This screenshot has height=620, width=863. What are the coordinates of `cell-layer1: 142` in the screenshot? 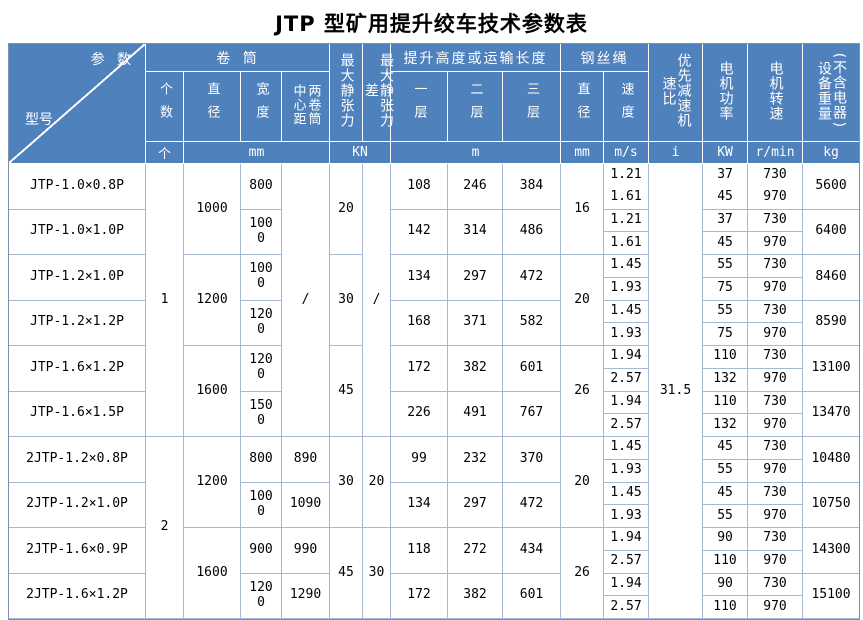 It's located at (419, 232).